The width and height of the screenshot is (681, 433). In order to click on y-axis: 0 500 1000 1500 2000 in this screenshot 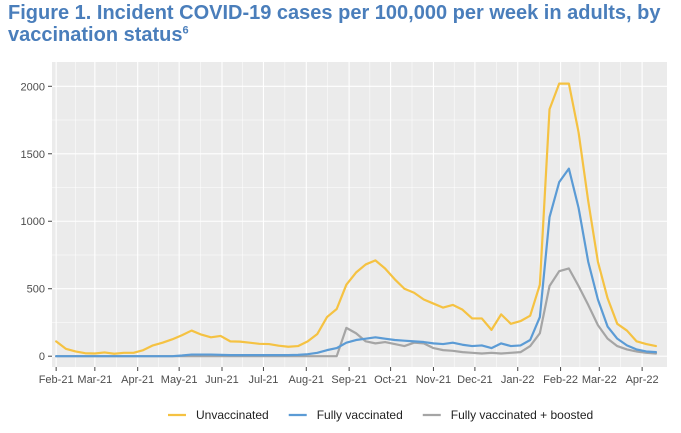, I will do `click(36, 222)`.